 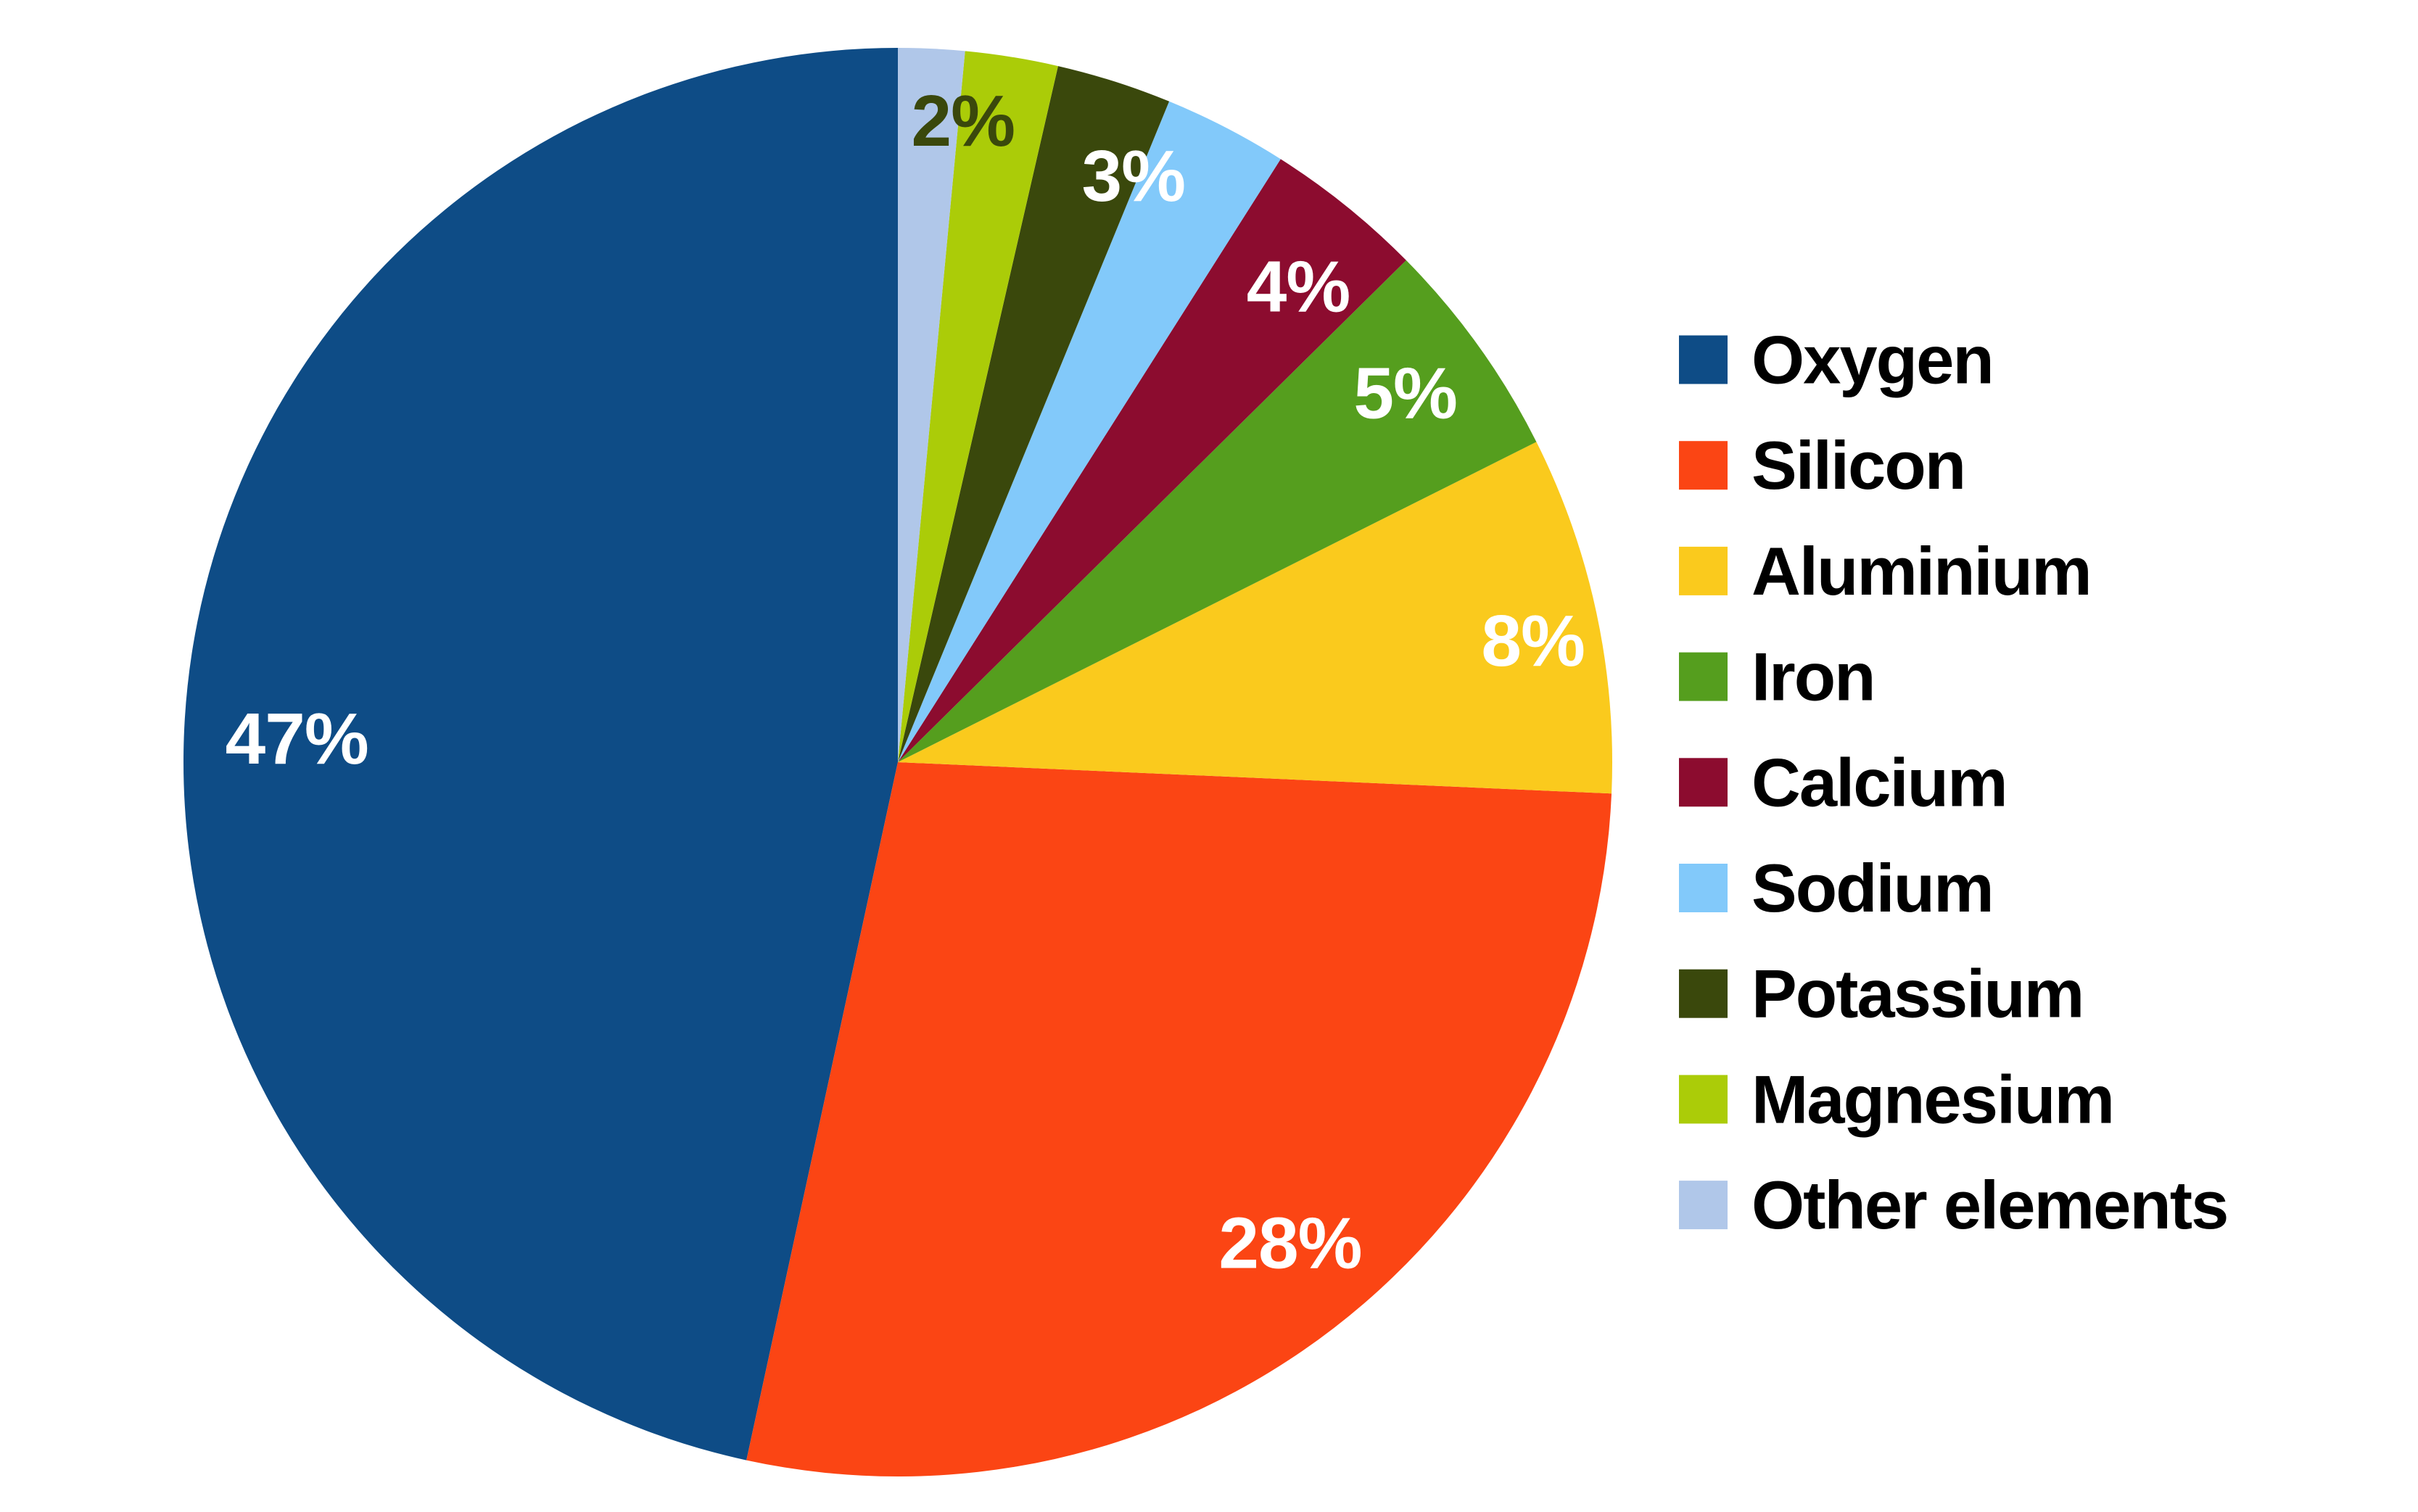 What do you see at coordinates (1405, 393) in the screenshot?
I see `slice-value-label-iron: 5%` at bounding box center [1405, 393].